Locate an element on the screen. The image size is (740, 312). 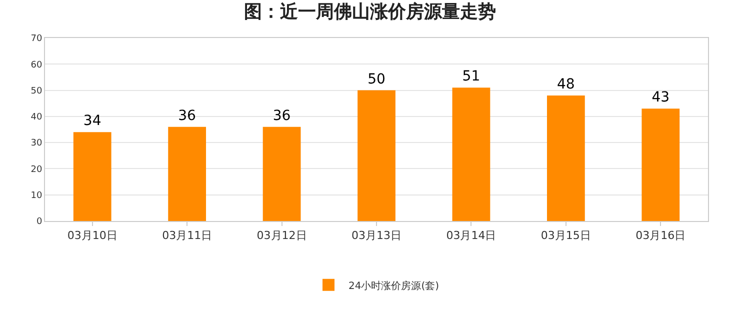
y-tick-label: 70 is located at coordinates (36, 39).